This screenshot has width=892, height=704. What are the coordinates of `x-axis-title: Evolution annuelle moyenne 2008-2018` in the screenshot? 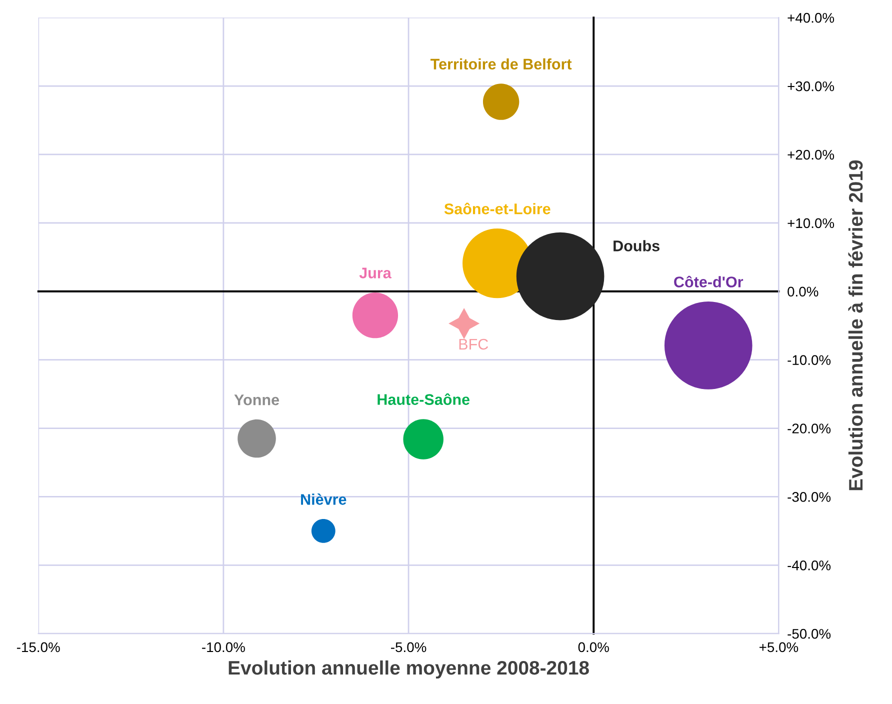 It's located at (408, 669).